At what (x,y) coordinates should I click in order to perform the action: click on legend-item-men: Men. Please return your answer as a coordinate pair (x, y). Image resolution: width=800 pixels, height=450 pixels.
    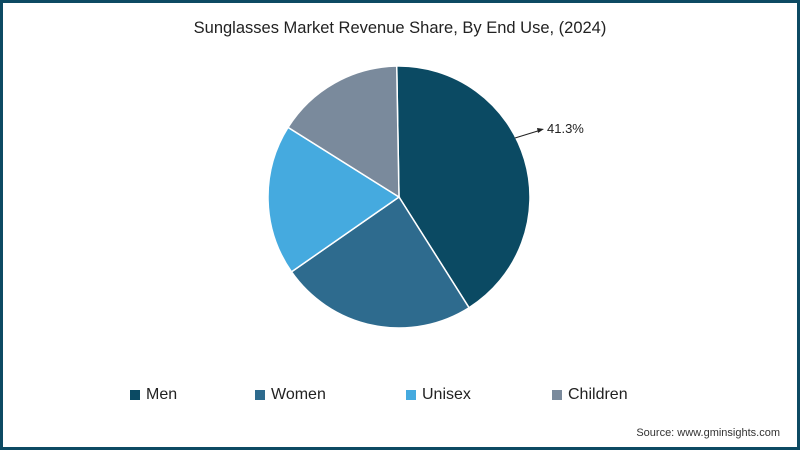
    Looking at the image, I should click on (153, 395).